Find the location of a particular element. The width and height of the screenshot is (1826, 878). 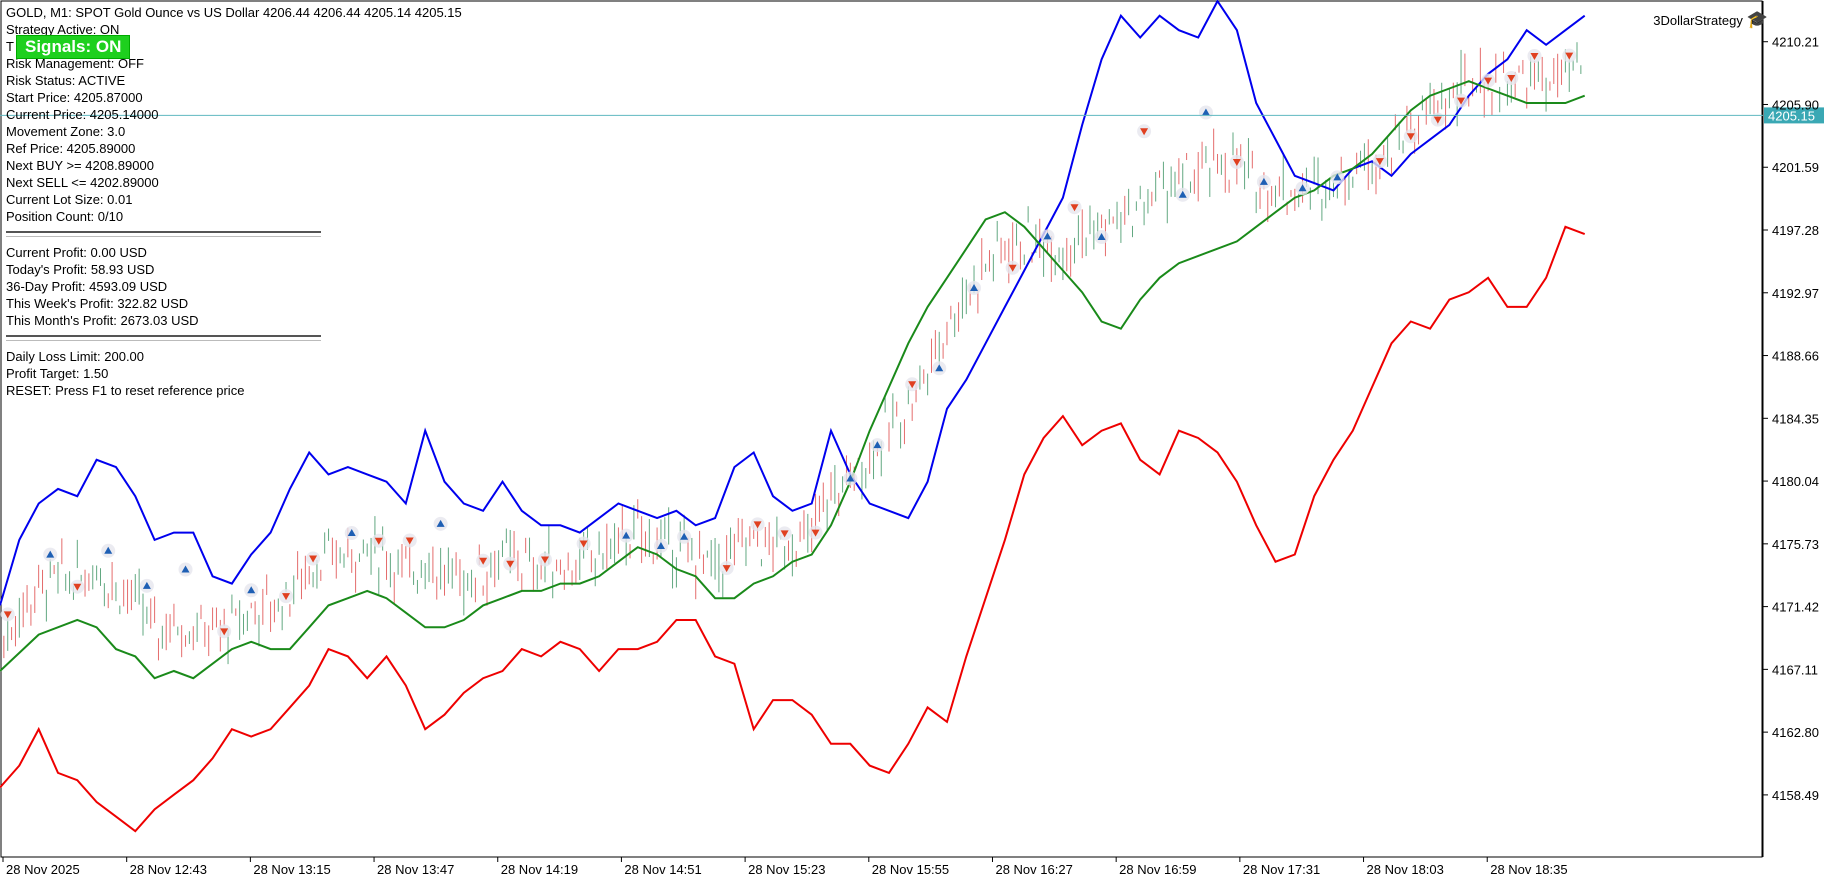

limit-line: Profit Target: 1.50 is located at coordinates (57, 373).